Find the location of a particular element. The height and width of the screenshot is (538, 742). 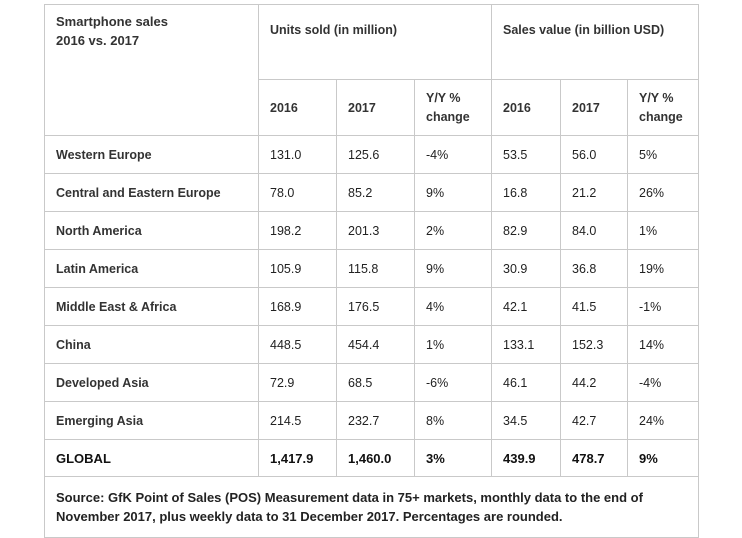

value-2016-cell: 133.1 is located at coordinates (526, 344).